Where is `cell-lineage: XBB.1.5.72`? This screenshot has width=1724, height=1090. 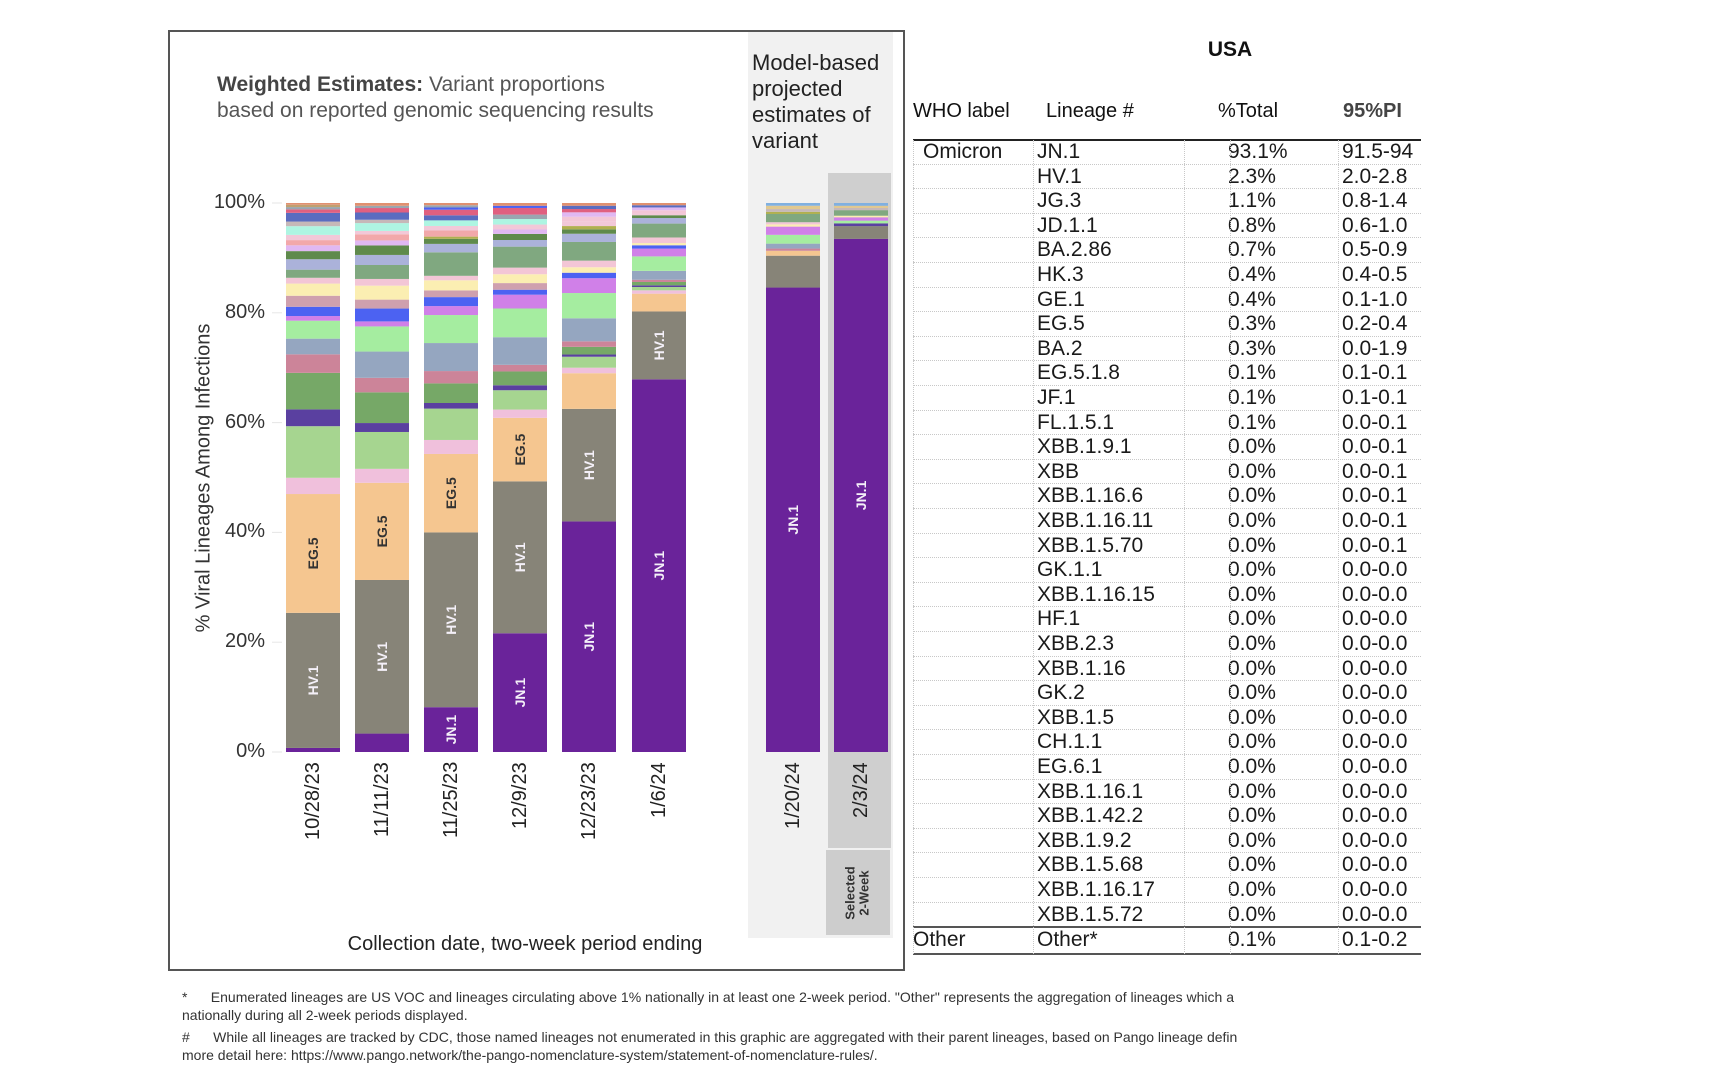
cell-lineage: XBB.1.5.72 is located at coordinates (1090, 914).